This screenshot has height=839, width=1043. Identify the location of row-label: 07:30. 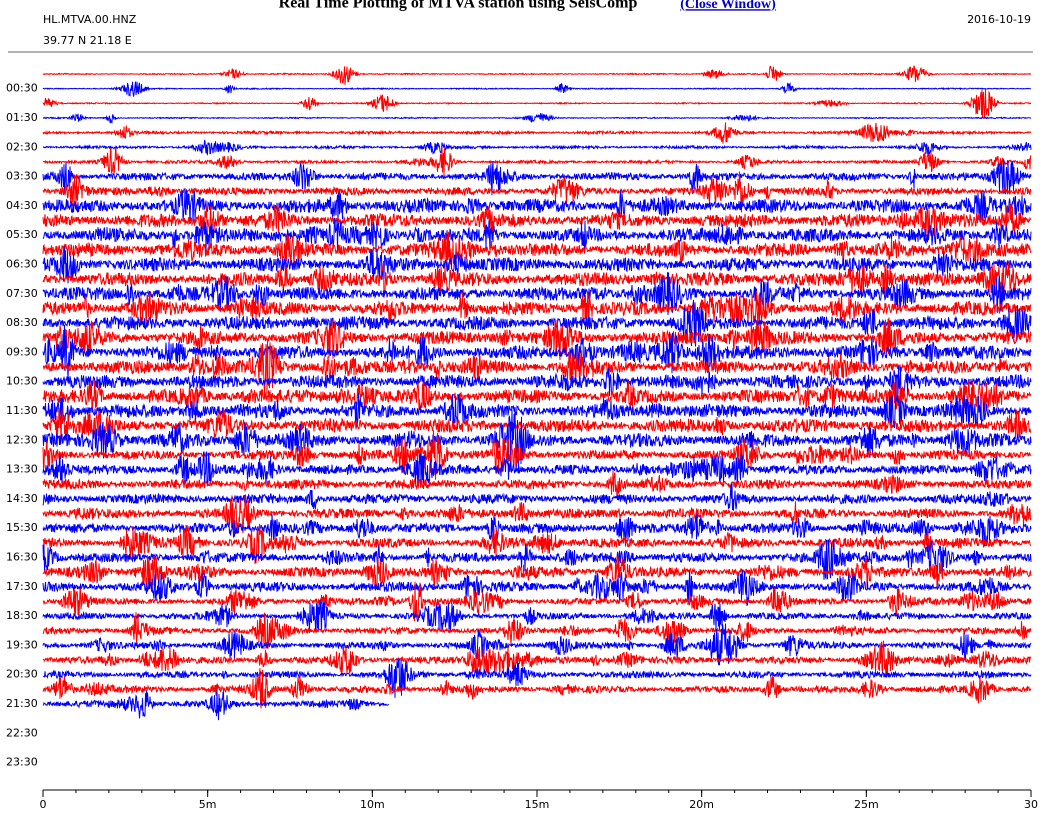
(22, 293).